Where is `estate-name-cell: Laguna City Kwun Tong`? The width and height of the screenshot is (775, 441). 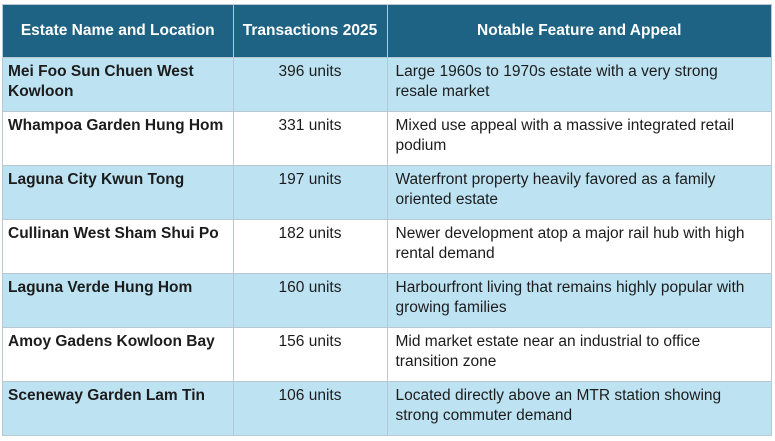
estate-name-cell: Laguna City Kwun Tong is located at coordinates (118, 192).